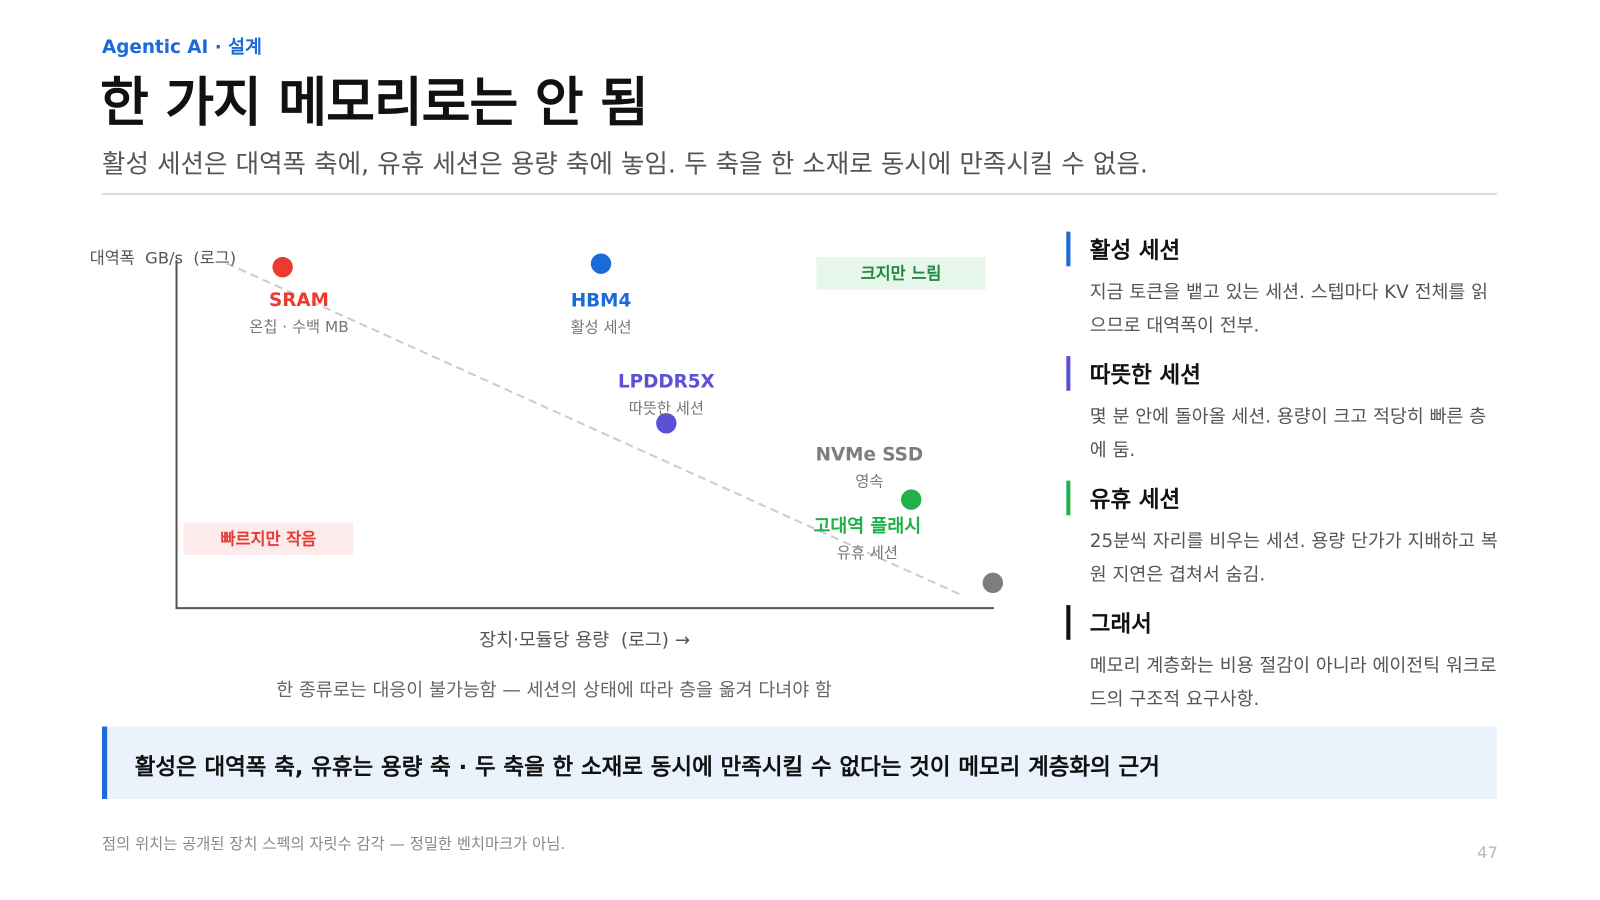  Describe the element at coordinates (1288, 434) in the screenshot. I see `sidebar-body: 몇 분 안에 돌아올 세션. 용량이 크고 적당히 빠른 층에 둠.` at that location.